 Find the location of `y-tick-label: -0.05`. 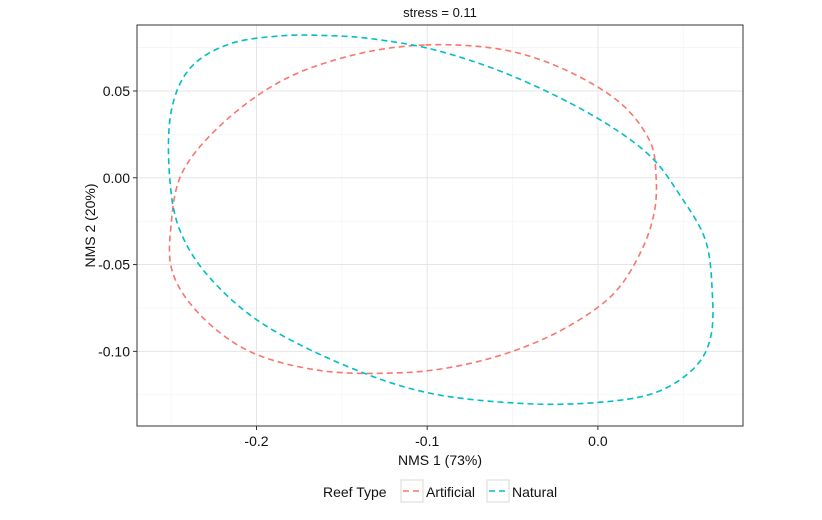

y-tick-label: -0.05 is located at coordinates (114, 265).